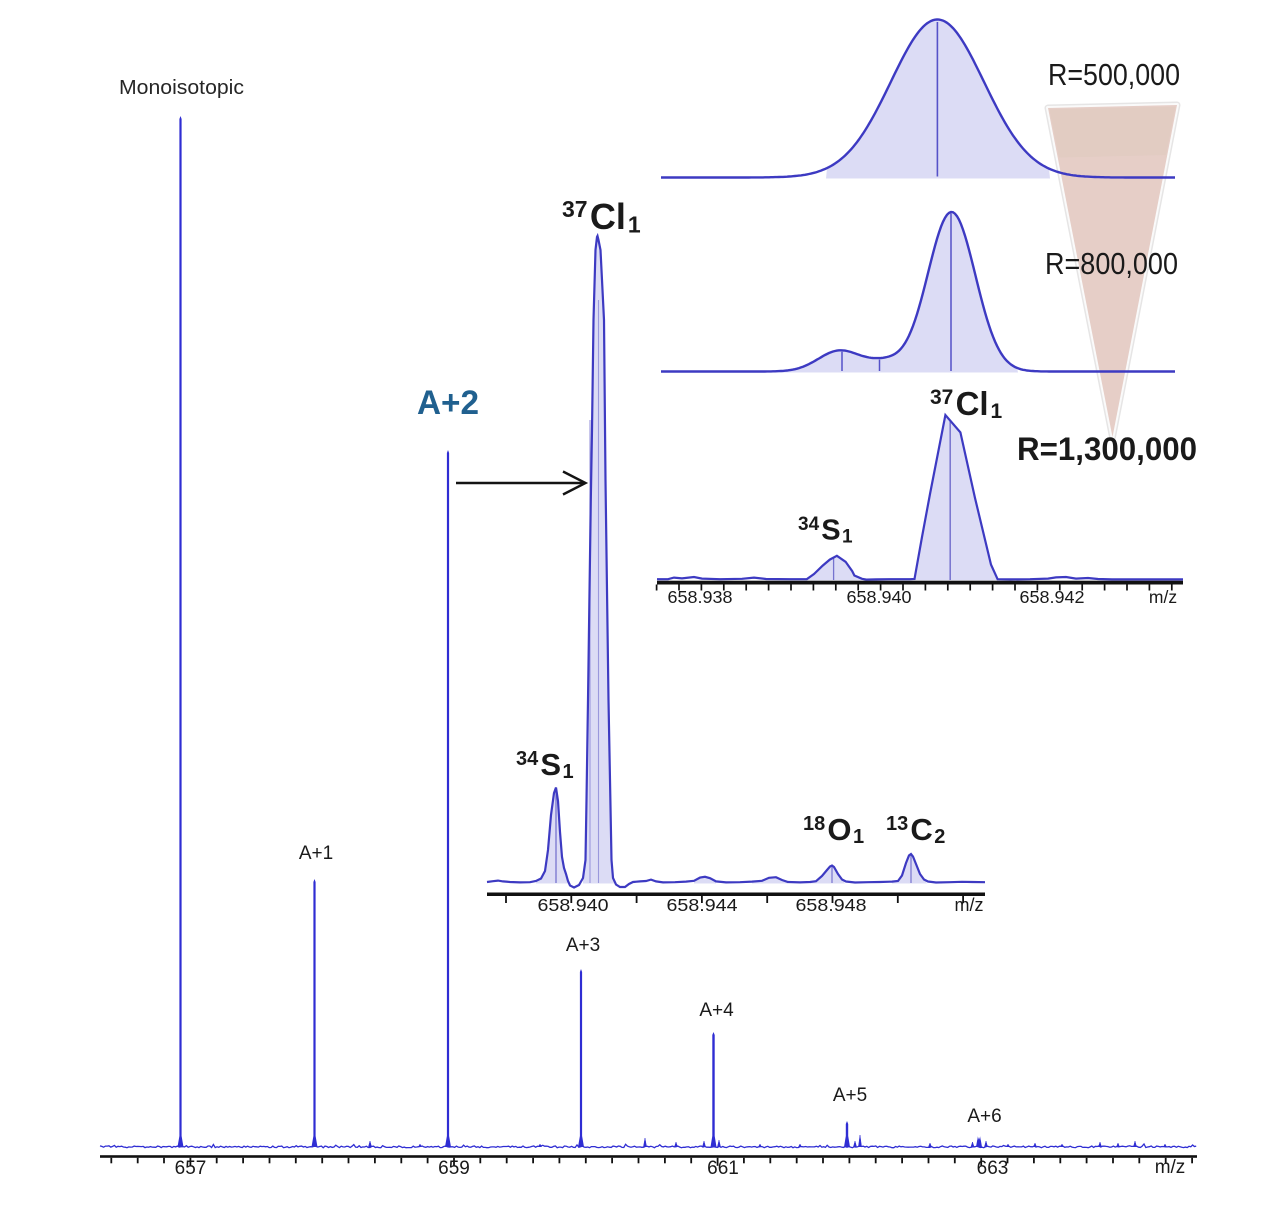 Image resolution: width=1280 pixels, height=1205 pixels. I want to click on svg-text: 658.944, so click(702, 905).